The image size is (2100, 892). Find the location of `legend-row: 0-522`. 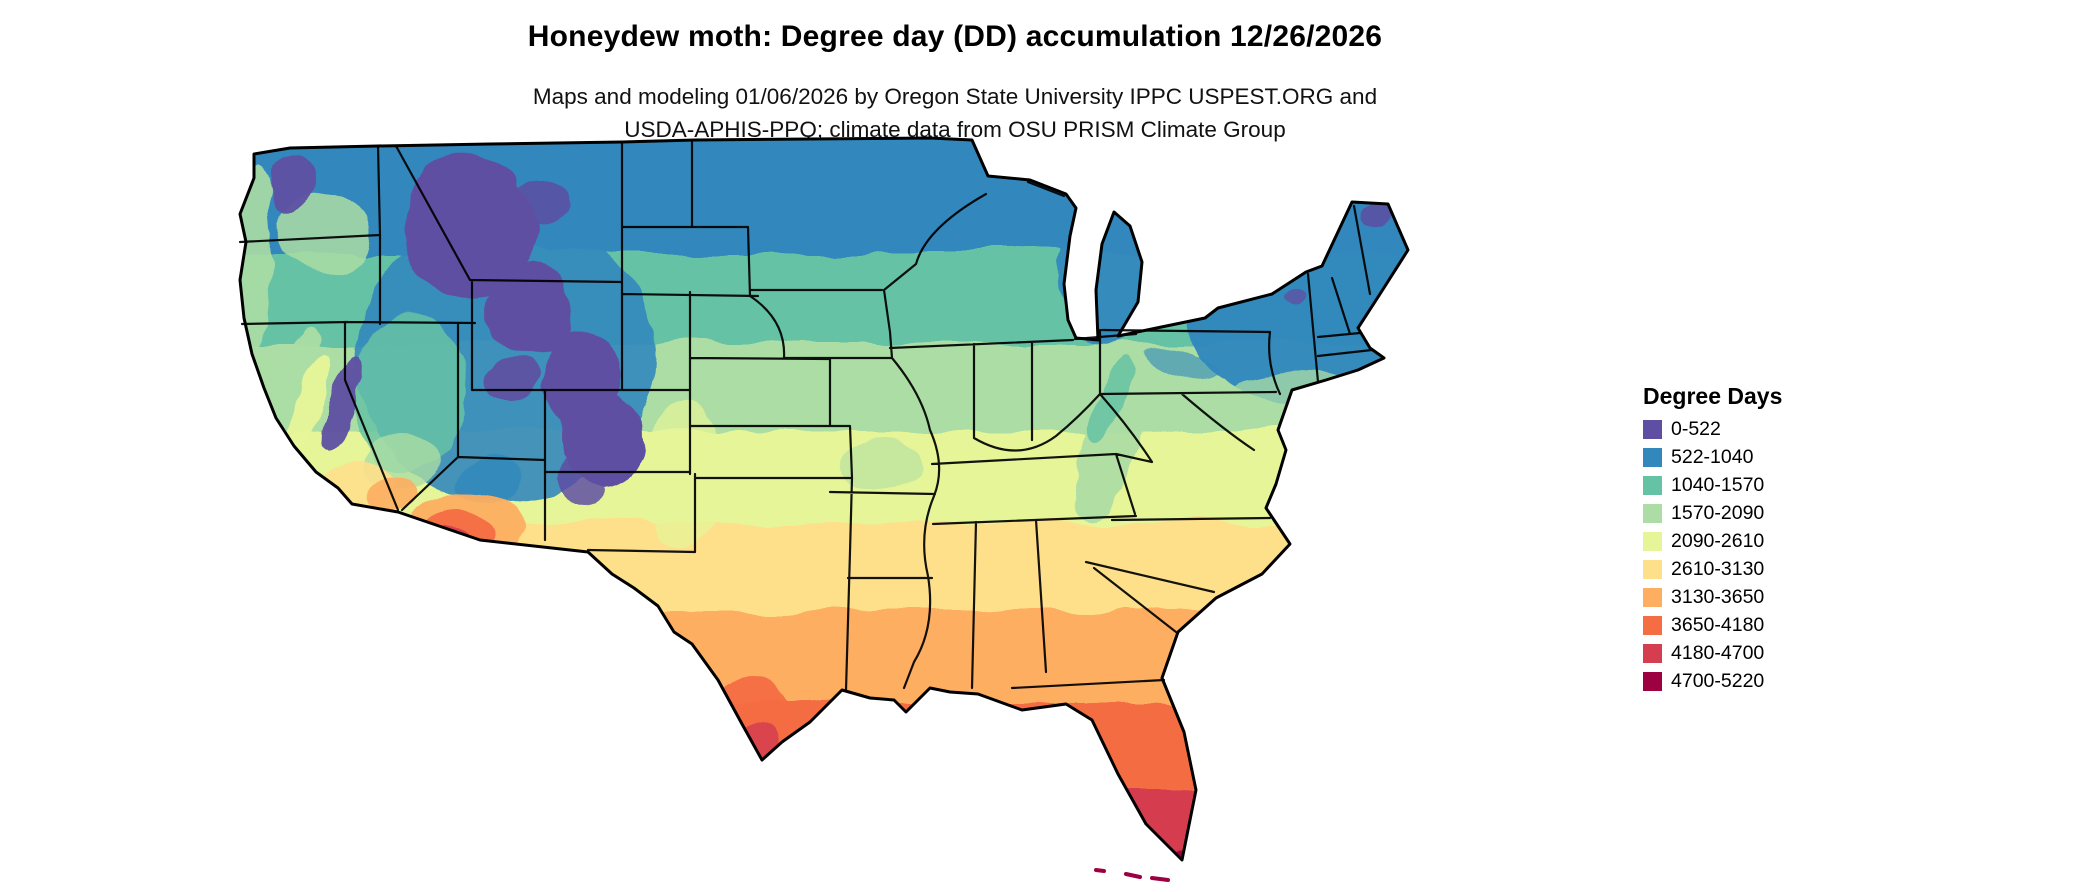

legend-row: 0-522 is located at coordinates (1712, 429).